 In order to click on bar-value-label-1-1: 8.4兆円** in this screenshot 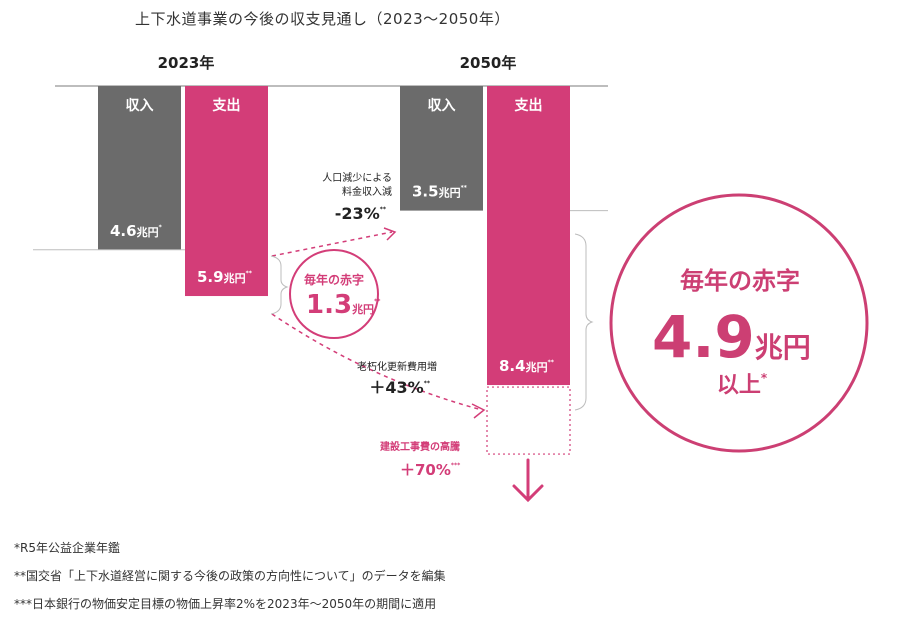, I will do `click(527, 366)`.